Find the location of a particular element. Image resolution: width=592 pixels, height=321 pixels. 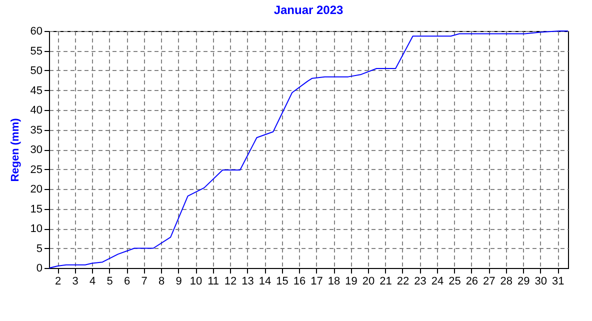

x-tick-label: 4 is located at coordinates (93, 282).